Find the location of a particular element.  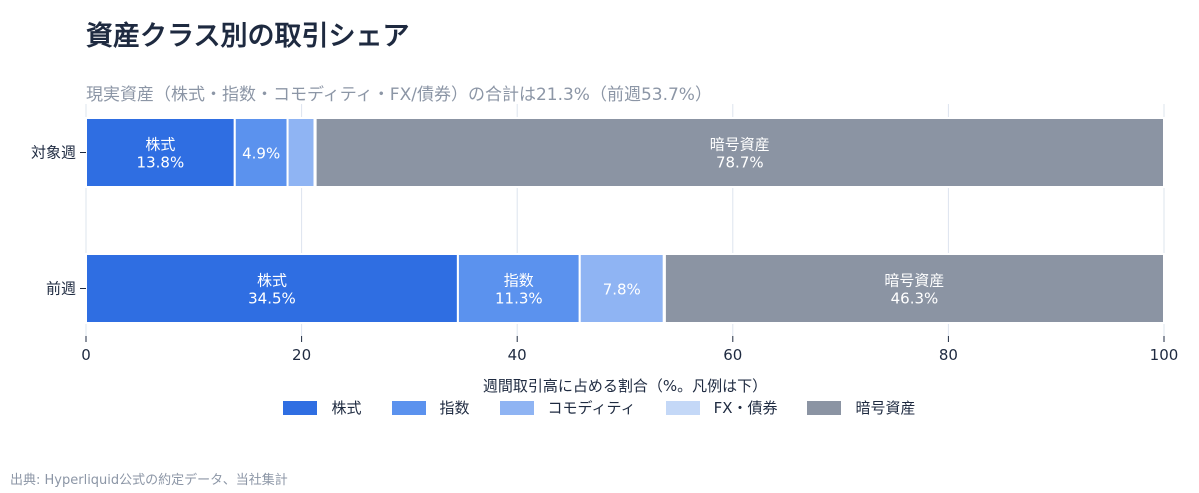

x-tick-label: 100 is located at coordinates (1164, 355).